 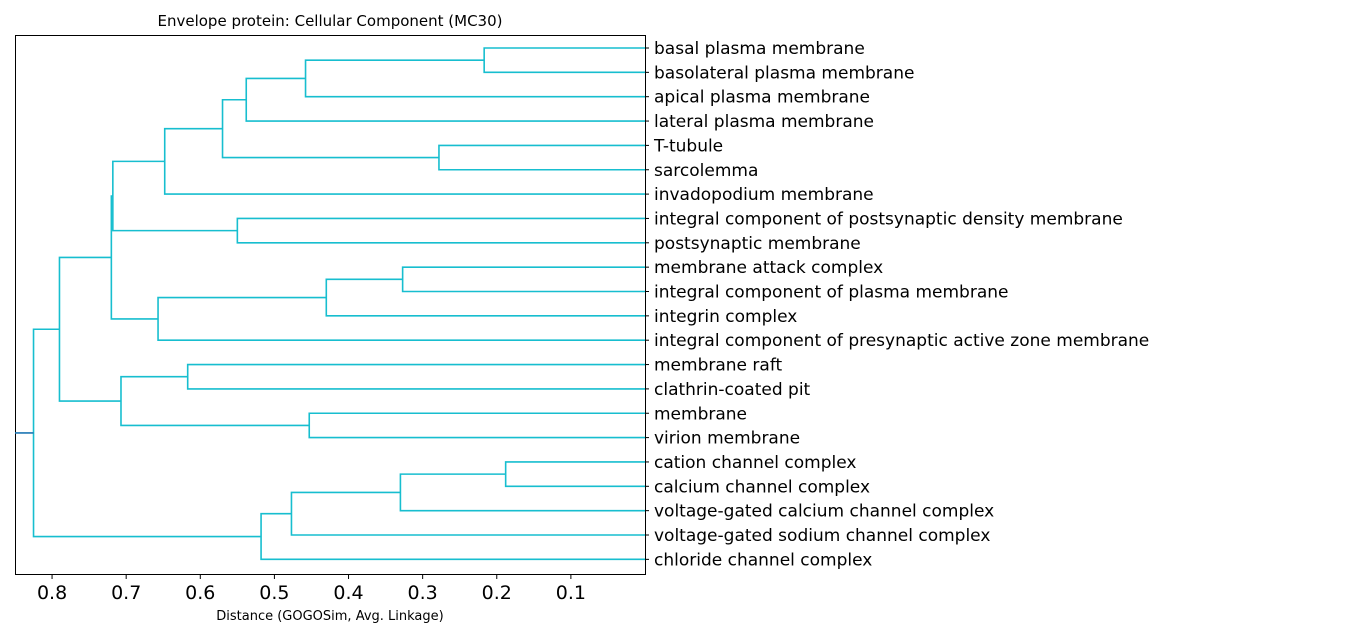 I want to click on x-tick-label: 0.6, so click(x=200, y=593).